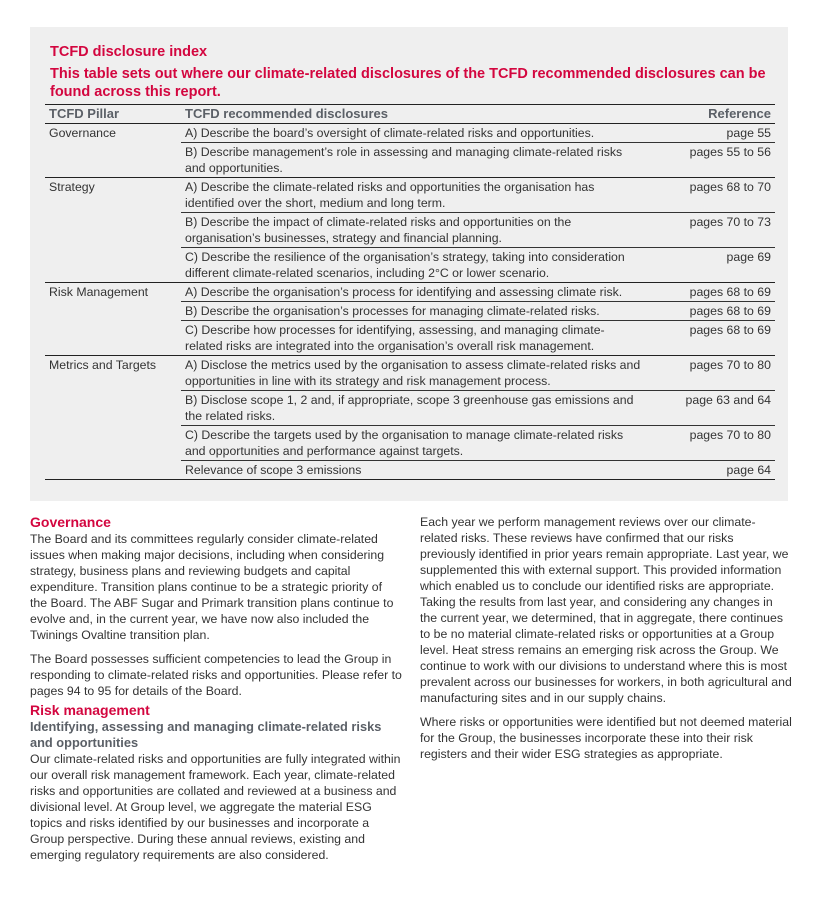 This screenshot has height=908, width=832. What do you see at coordinates (710, 230) in the screenshot?
I see `reference-cell: pages 70 to 73` at bounding box center [710, 230].